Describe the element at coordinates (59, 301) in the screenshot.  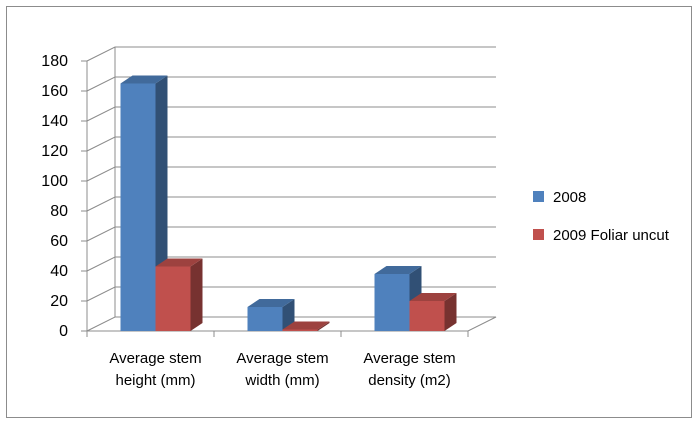
I see `y-tick-label: 20` at that location.